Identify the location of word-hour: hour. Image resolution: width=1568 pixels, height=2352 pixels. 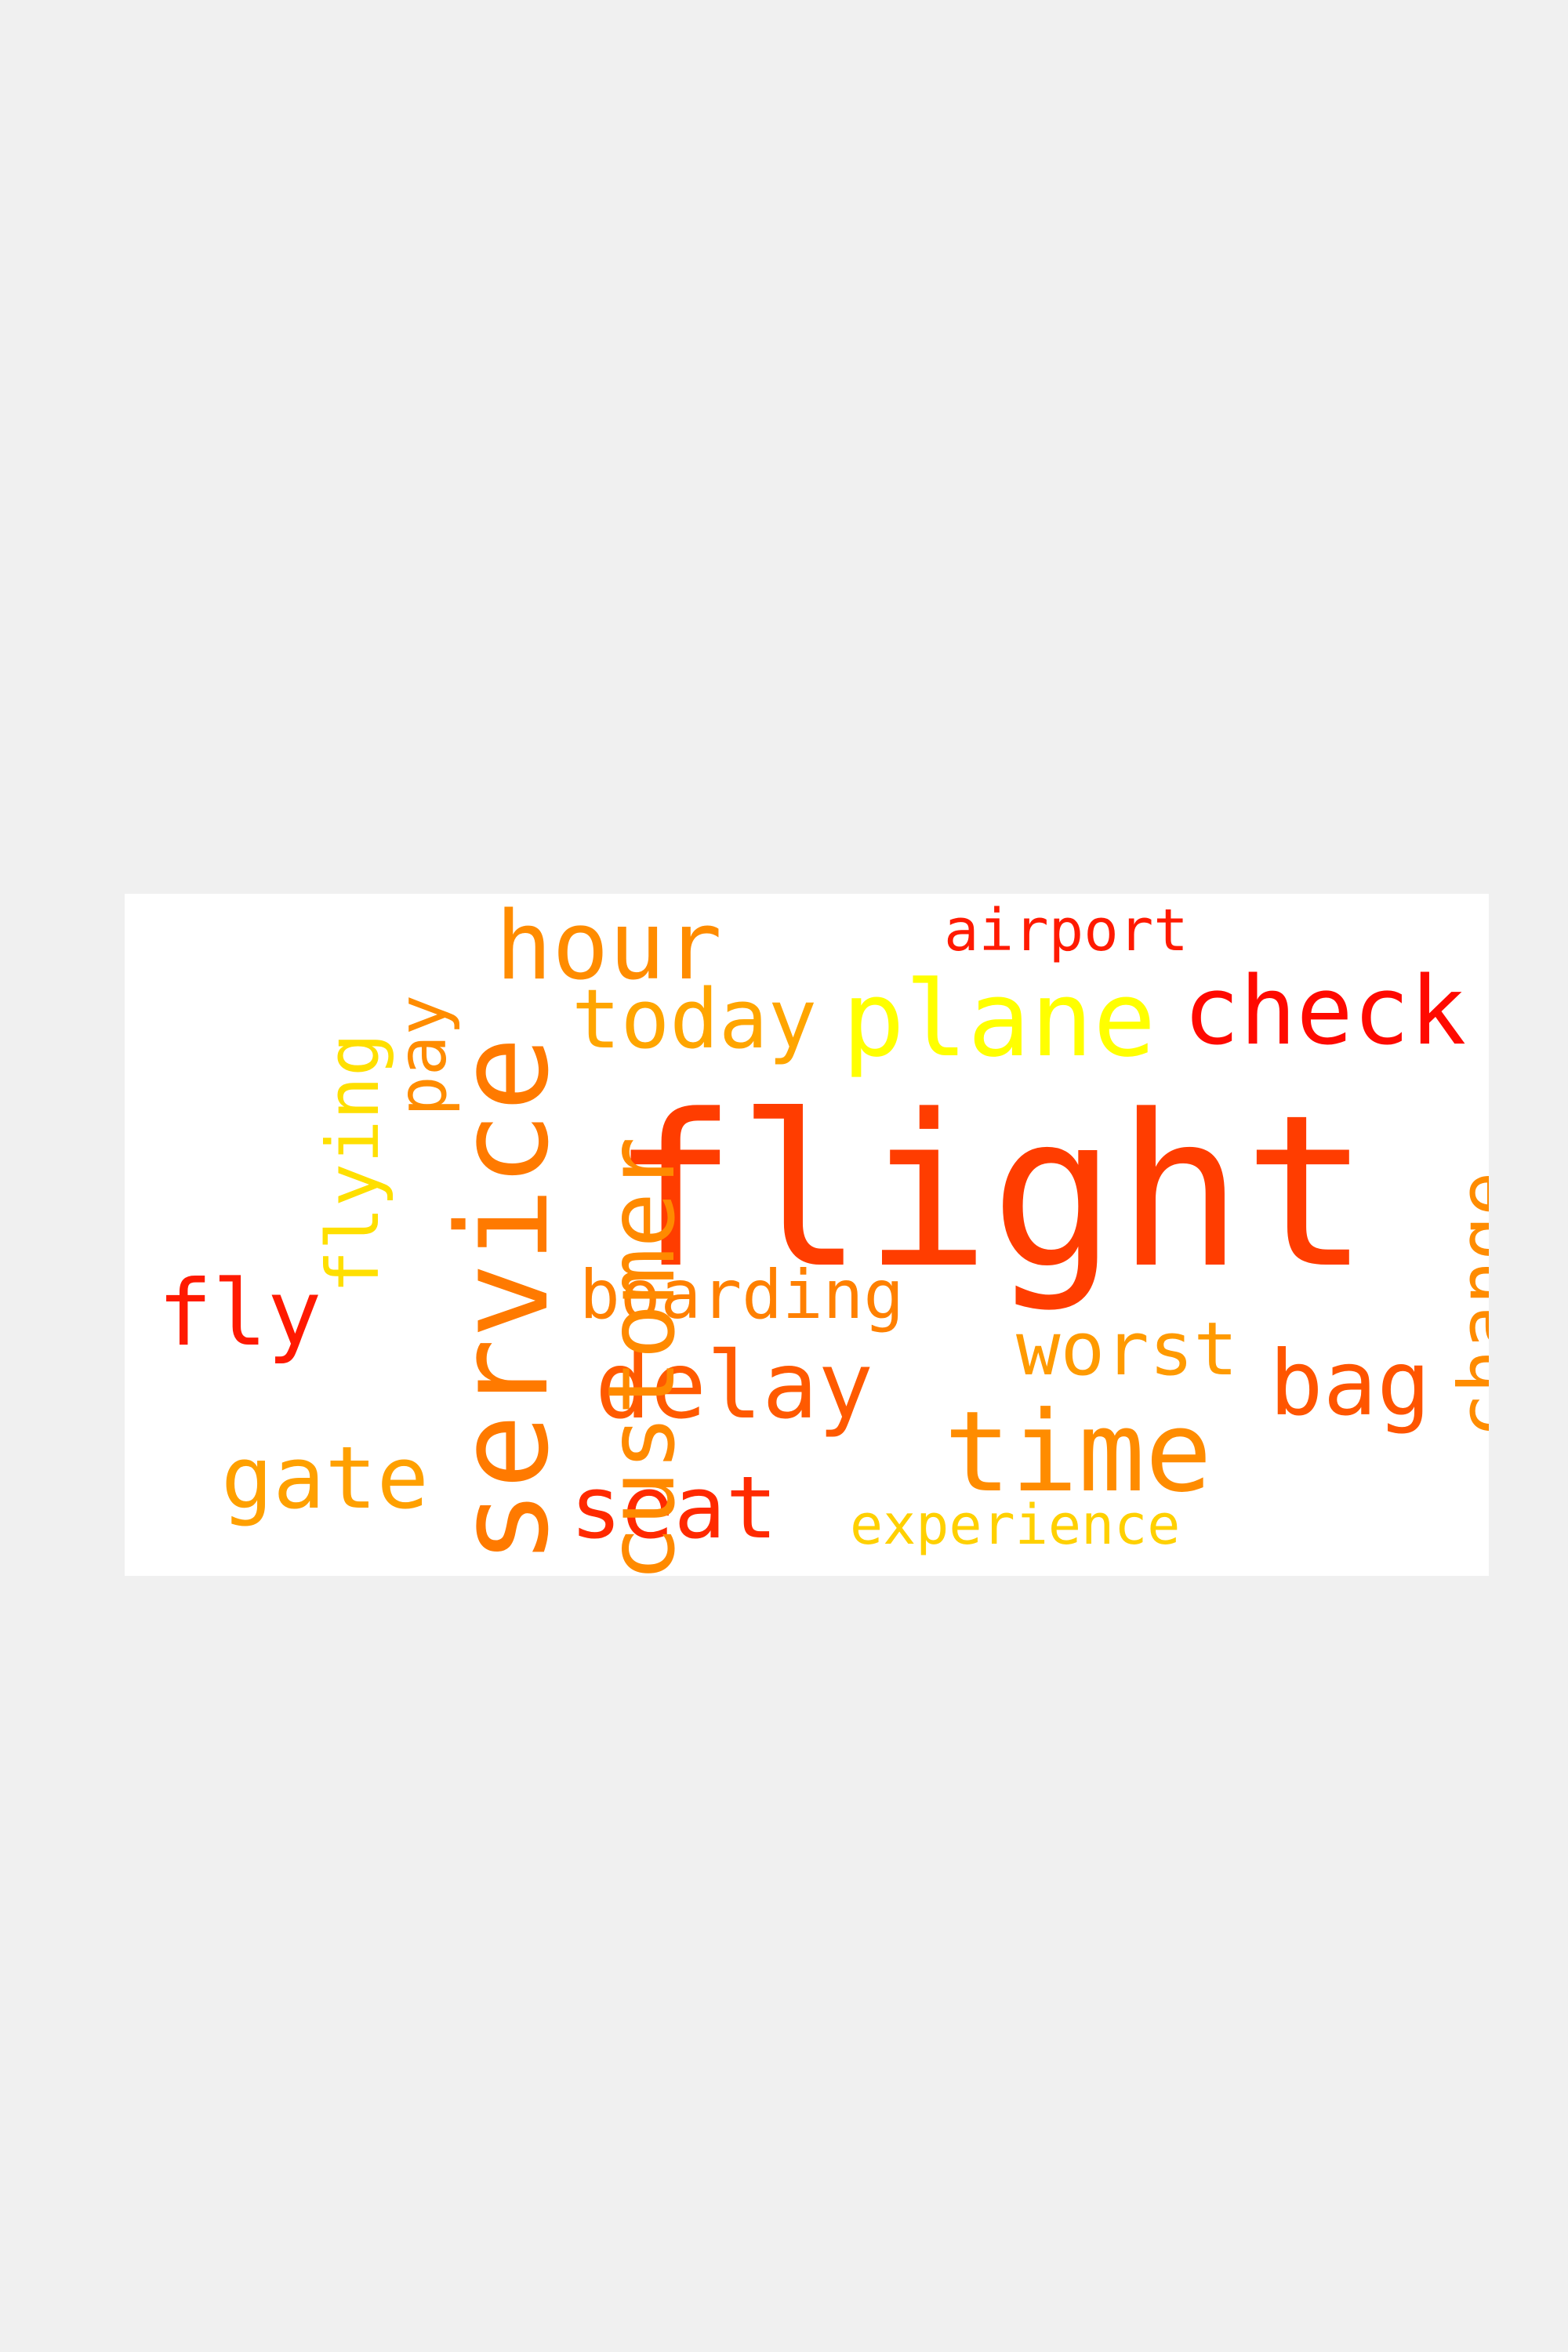
(608, 948).